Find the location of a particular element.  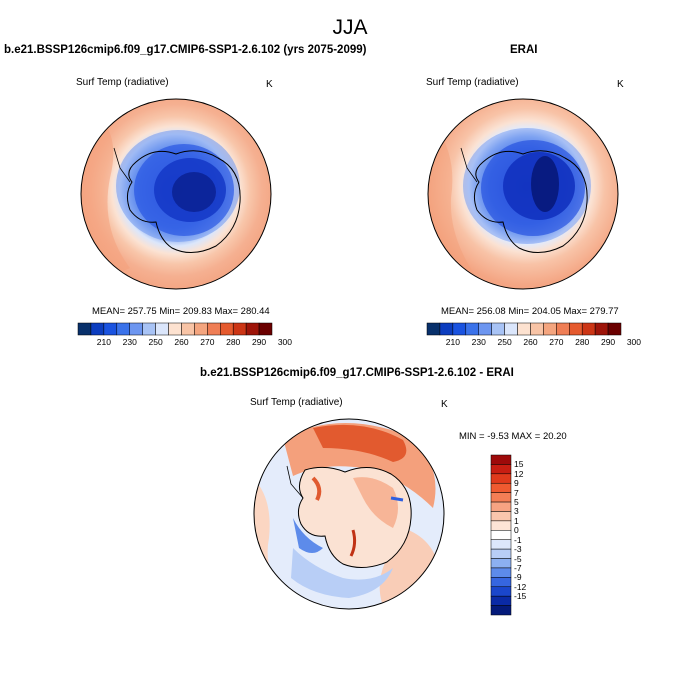

panel2-polar-map is located at coordinates (523, 194).